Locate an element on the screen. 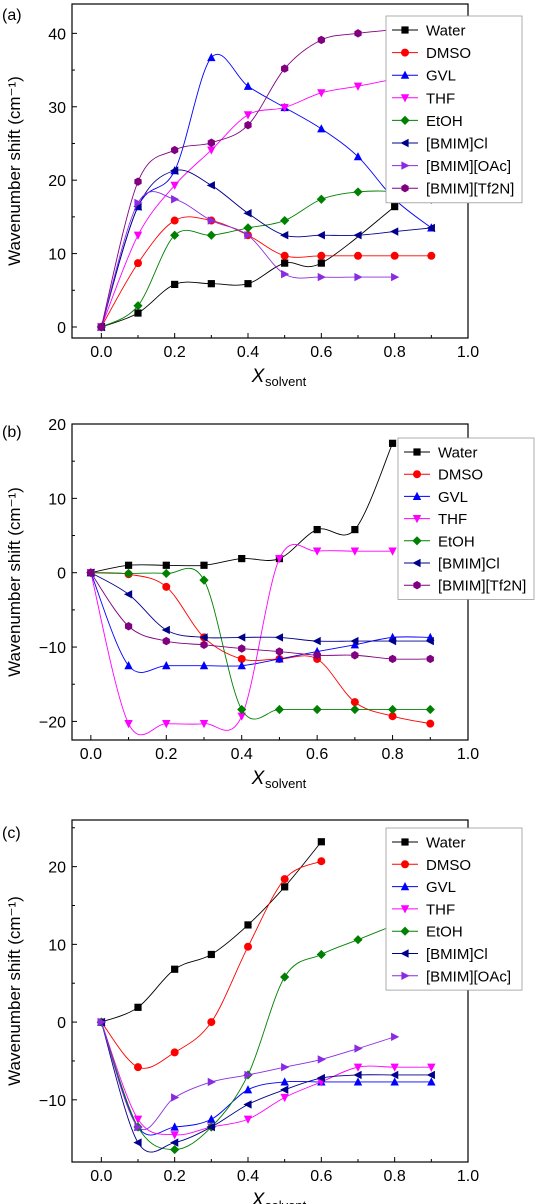  legend-label: GVL is located at coordinates (441, 76).